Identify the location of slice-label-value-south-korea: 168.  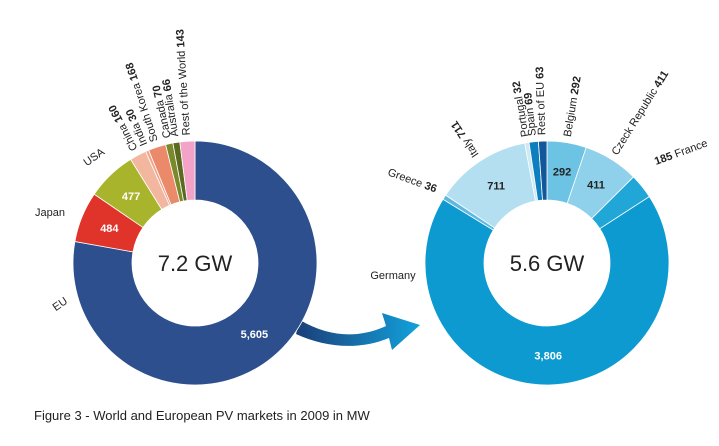
(132, 71).